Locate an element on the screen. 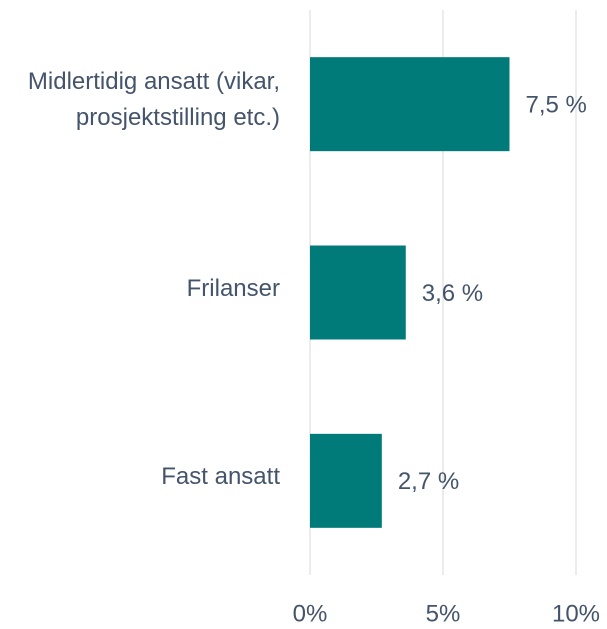 The height and width of the screenshot is (629, 607). x-tick-label: 5% is located at coordinates (443, 613).